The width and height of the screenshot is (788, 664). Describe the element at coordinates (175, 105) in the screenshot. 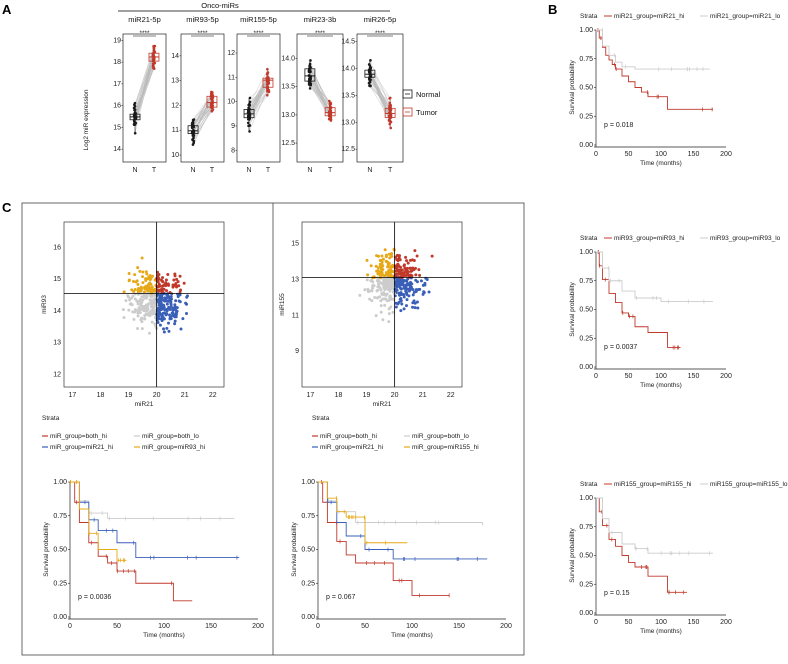

I see `y-tick-label: 12` at that location.